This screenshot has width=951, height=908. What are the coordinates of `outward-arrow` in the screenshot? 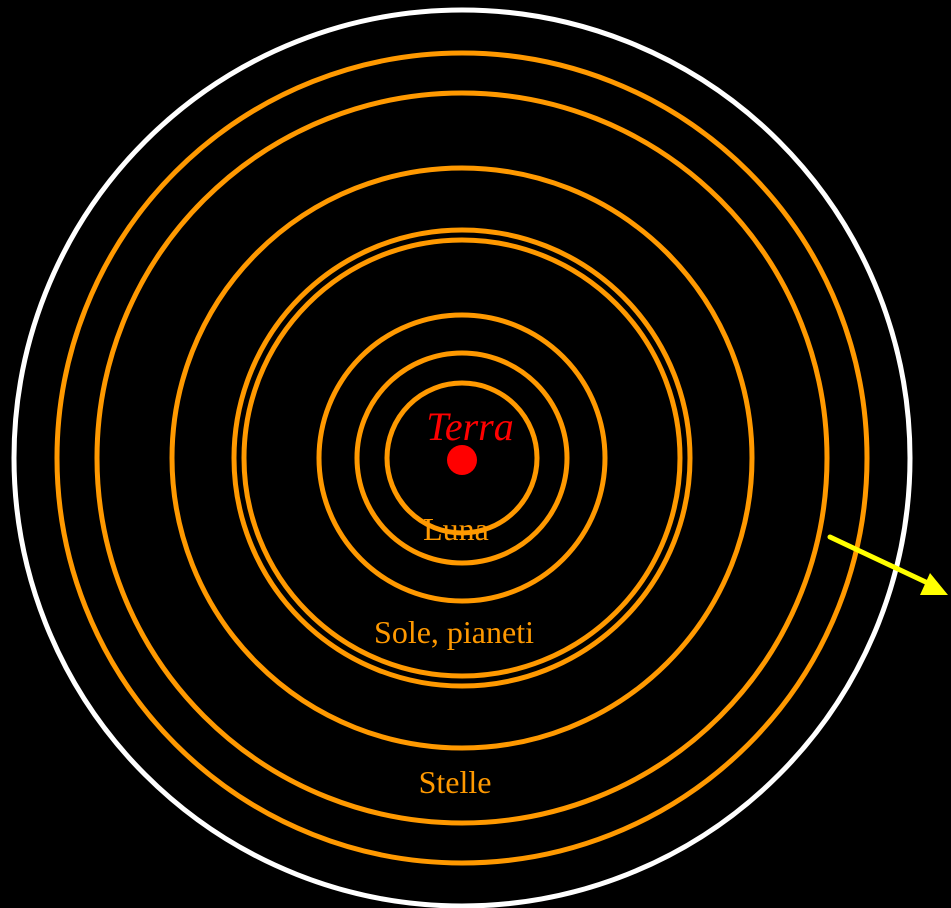 It's located at (887, 564).